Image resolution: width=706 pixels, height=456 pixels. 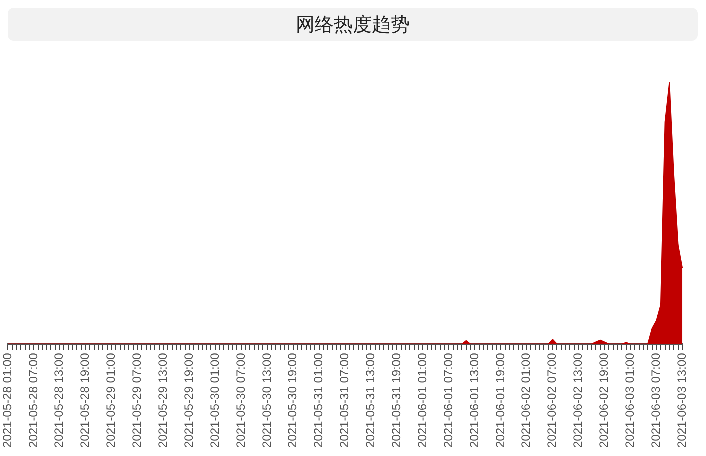 I want to click on x-tick-label: 2021-05-28 01:00, so click(x=7, y=400).